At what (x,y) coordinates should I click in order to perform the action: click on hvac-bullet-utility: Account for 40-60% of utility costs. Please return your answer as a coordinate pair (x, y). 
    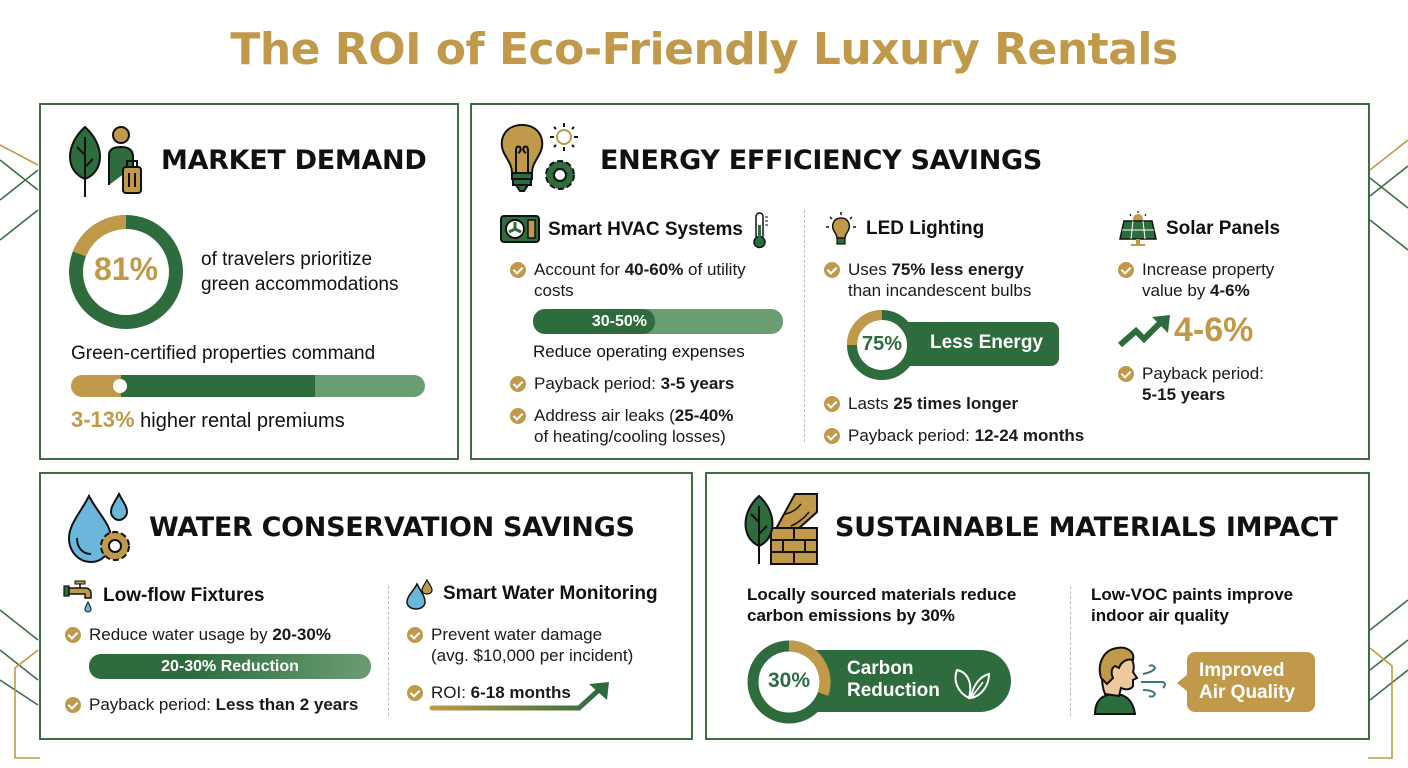
    Looking at the image, I should click on (628, 280).